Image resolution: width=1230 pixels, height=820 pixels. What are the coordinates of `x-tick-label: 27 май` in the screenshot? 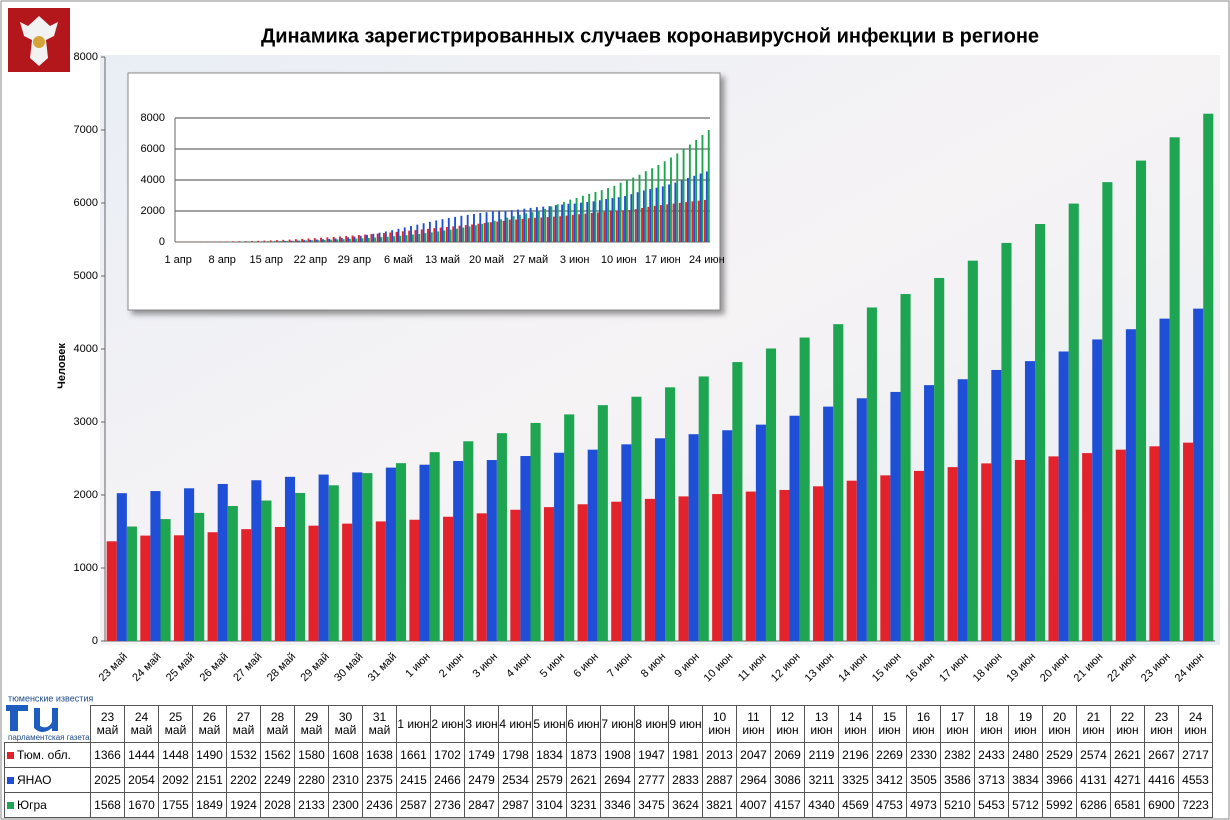 It's located at (247, 667).